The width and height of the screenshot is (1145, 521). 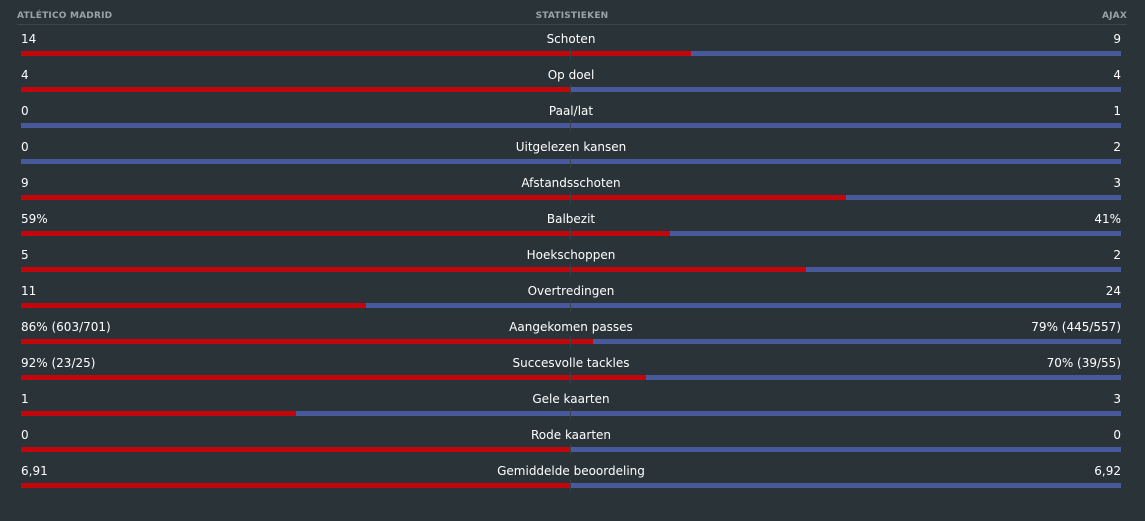 I want to click on stat-label: Rode kaarten, so click(x=571, y=435).